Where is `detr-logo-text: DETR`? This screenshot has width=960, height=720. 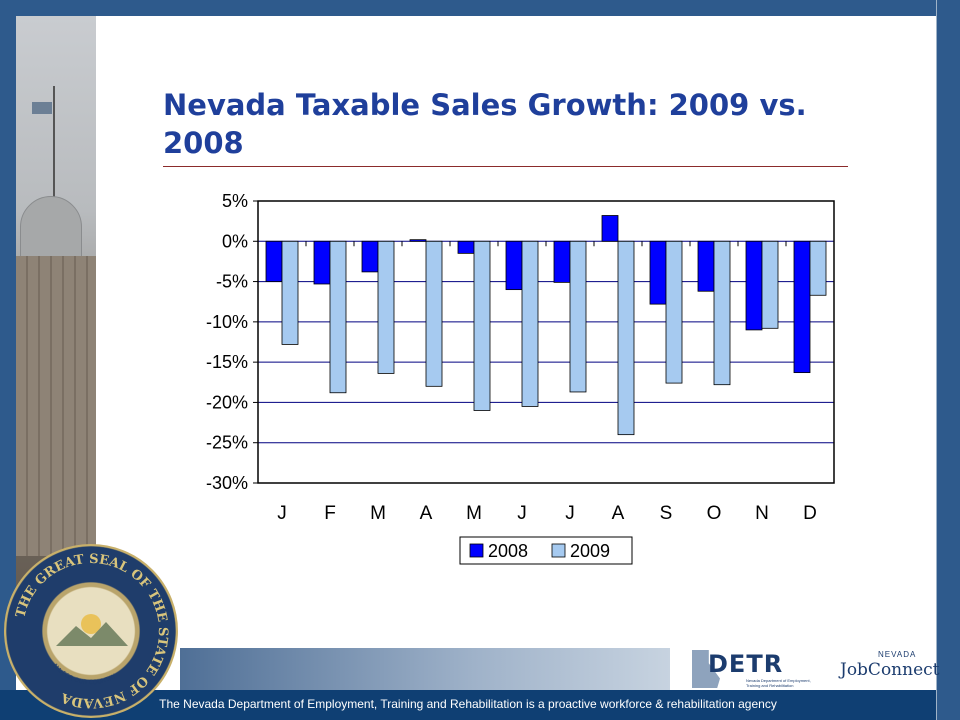 detr-logo-text: DETR is located at coordinates (746, 664).